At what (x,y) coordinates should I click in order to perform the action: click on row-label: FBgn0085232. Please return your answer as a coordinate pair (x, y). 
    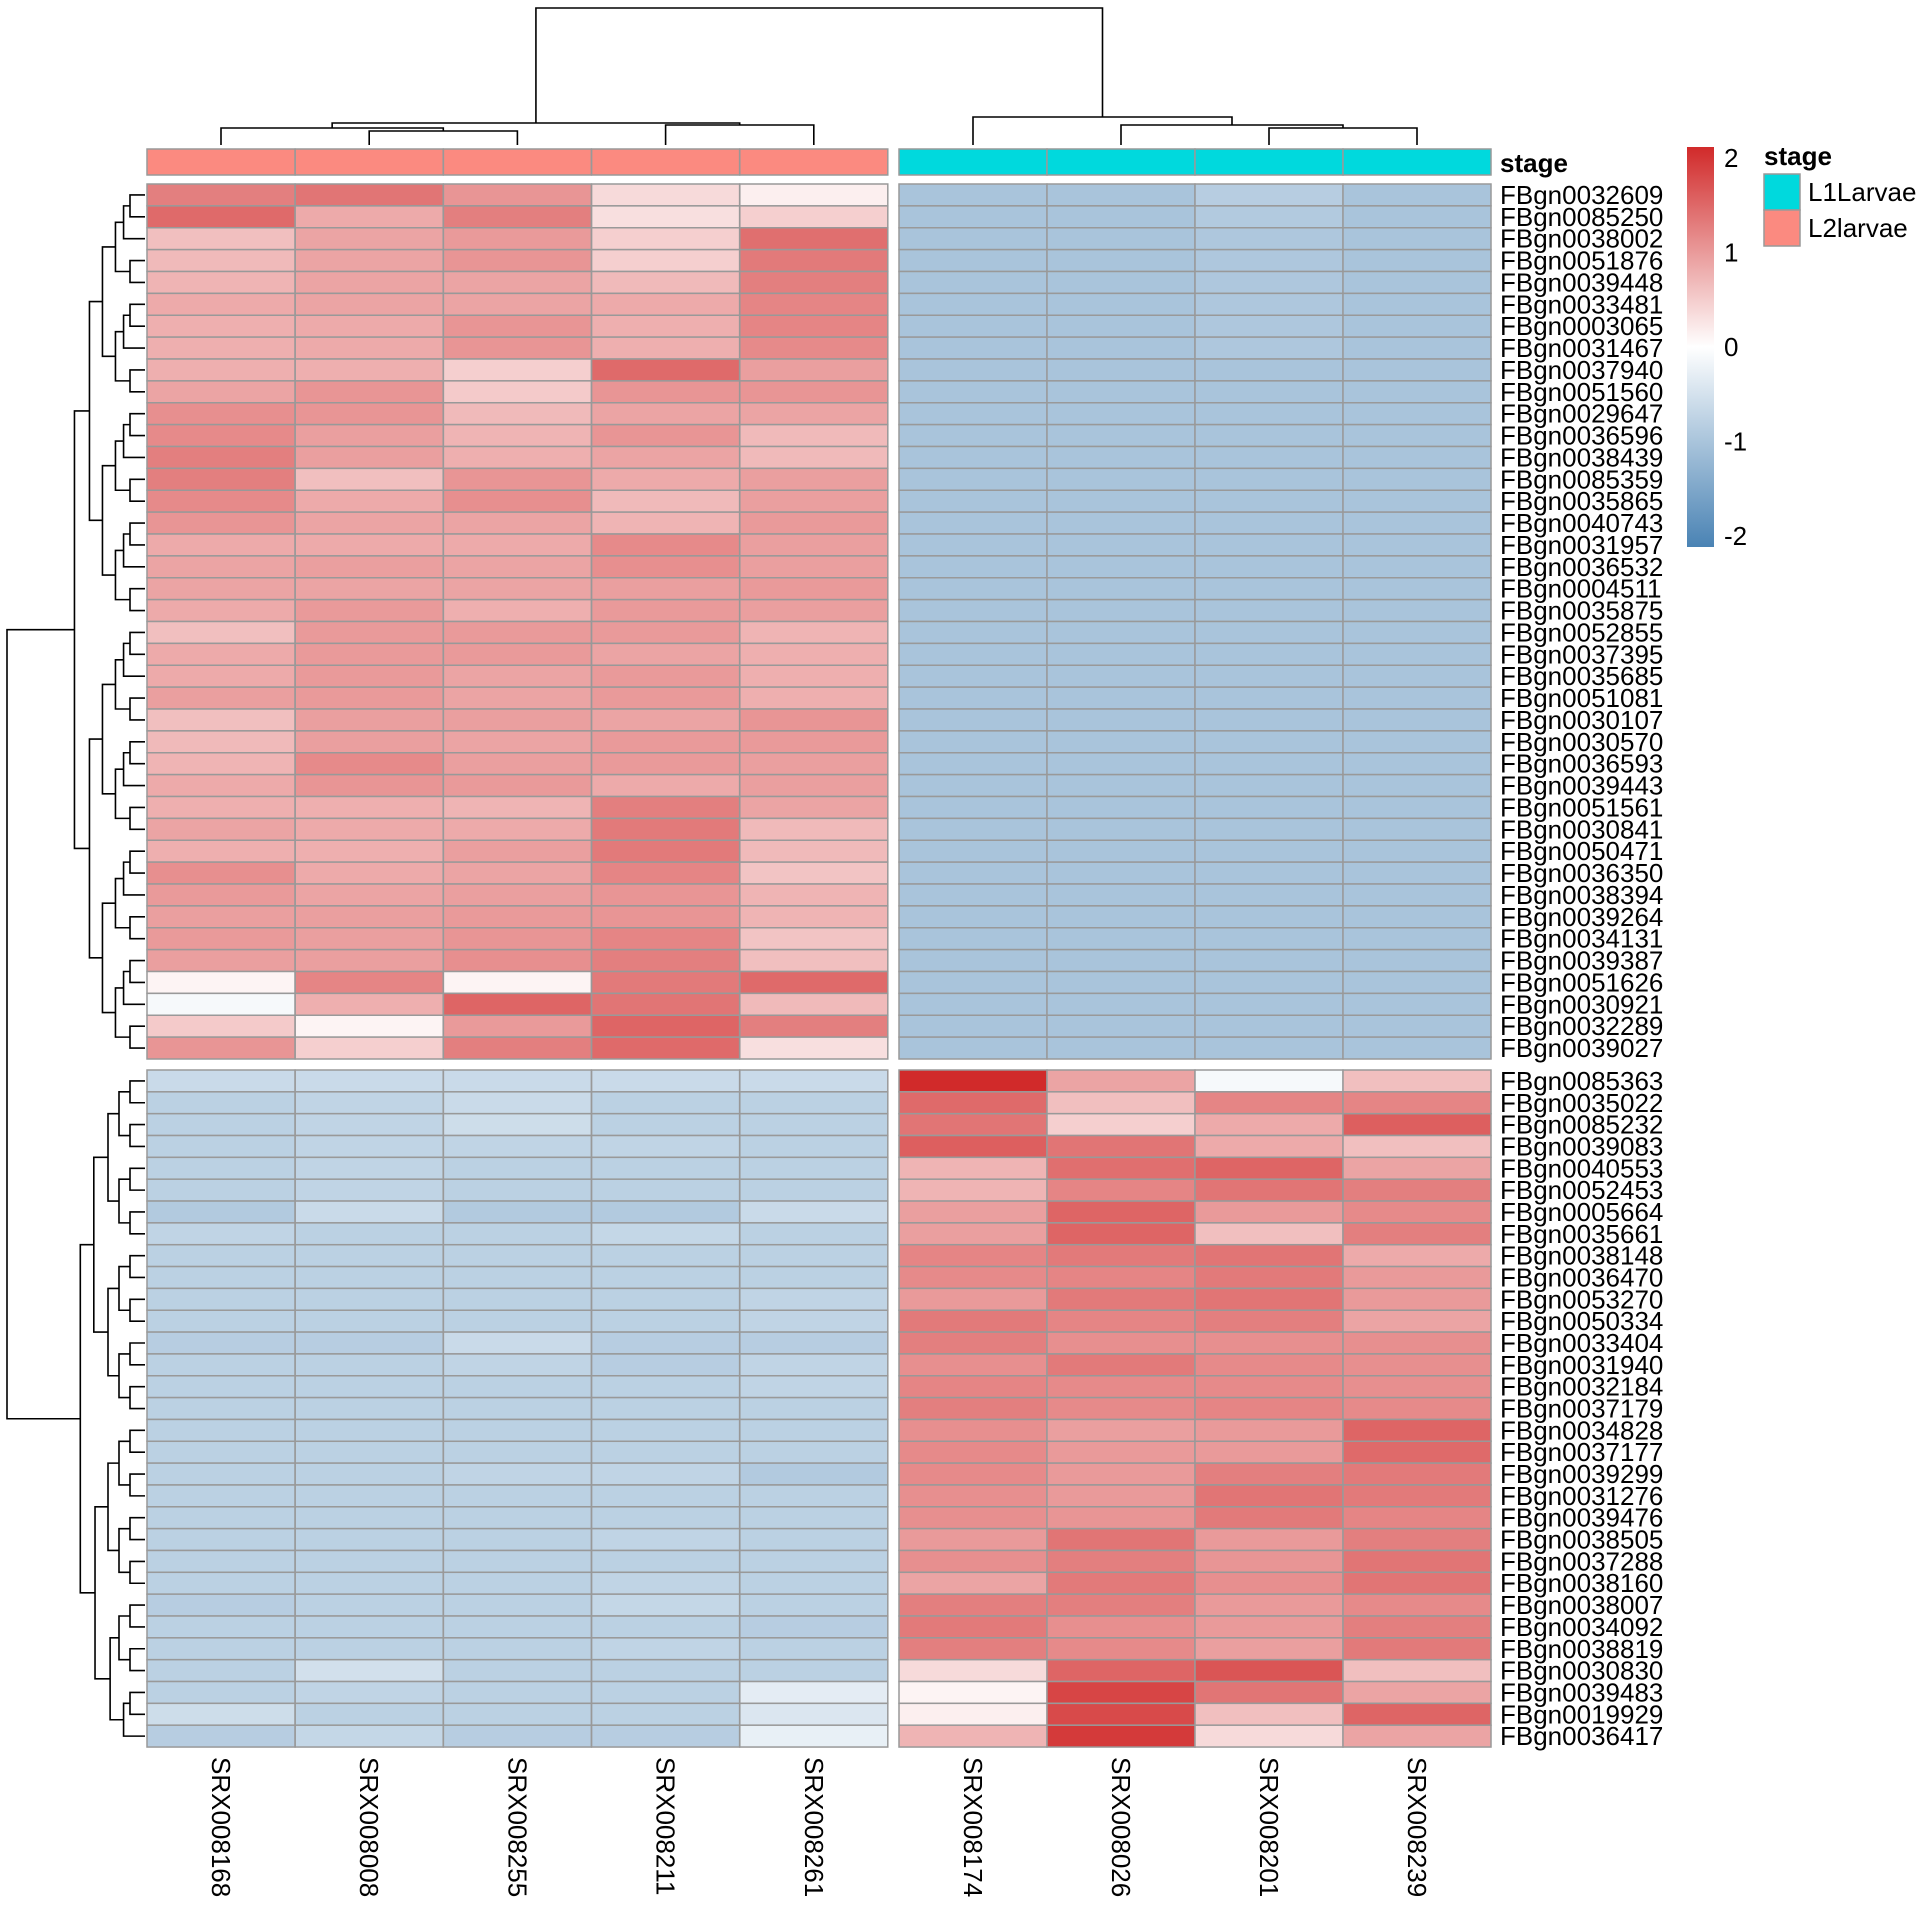
    Looking at the image, I should click on (1581, 1125).